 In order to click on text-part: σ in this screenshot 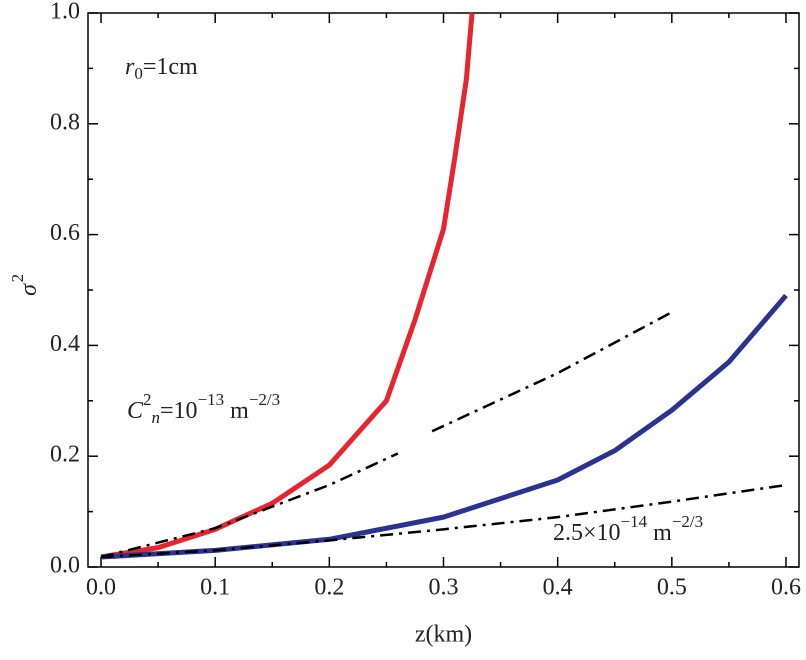, I will do `click(29, 289)`.